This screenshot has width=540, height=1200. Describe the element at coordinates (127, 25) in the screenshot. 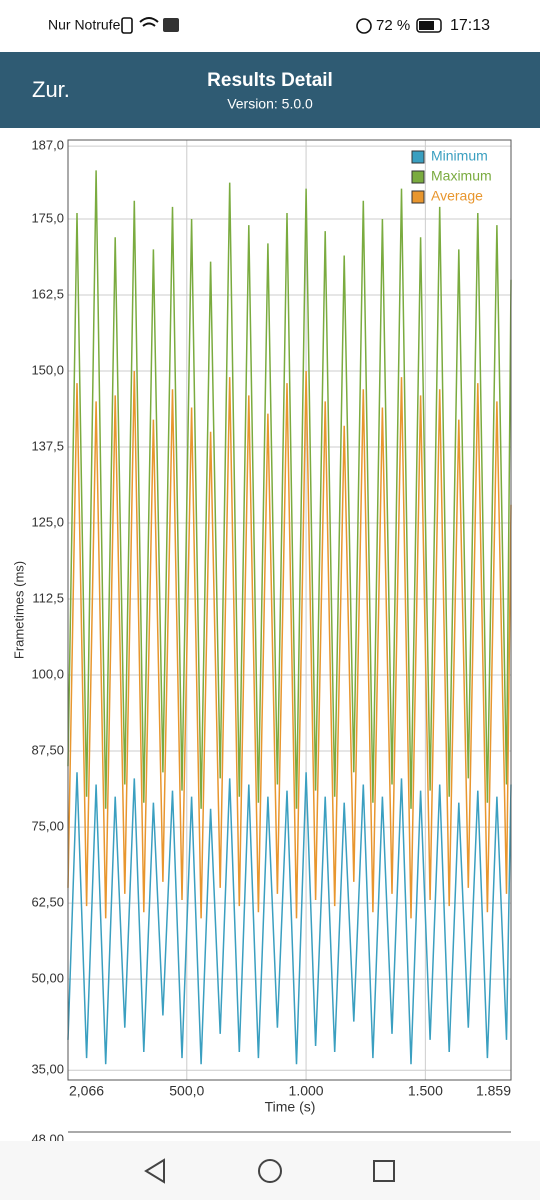

I see `sim-icon` at that location.